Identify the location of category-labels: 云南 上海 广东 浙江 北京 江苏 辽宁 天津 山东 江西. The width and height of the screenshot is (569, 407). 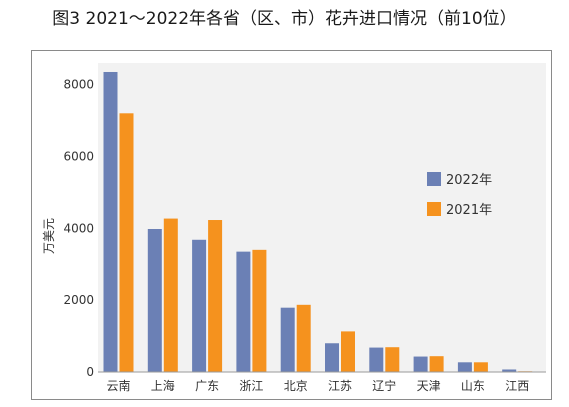
(317, 385).